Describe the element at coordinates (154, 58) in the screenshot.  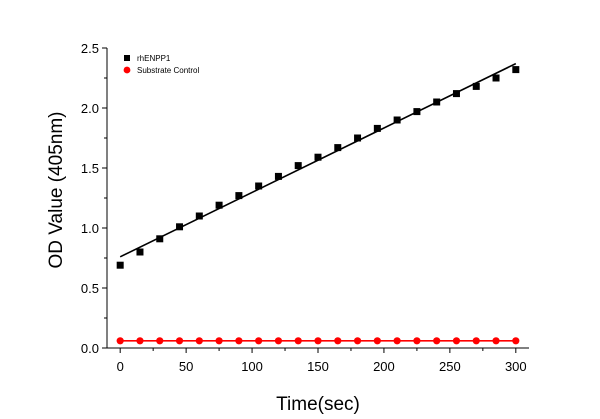
I see `legend-label: rhENPP1` at that location.